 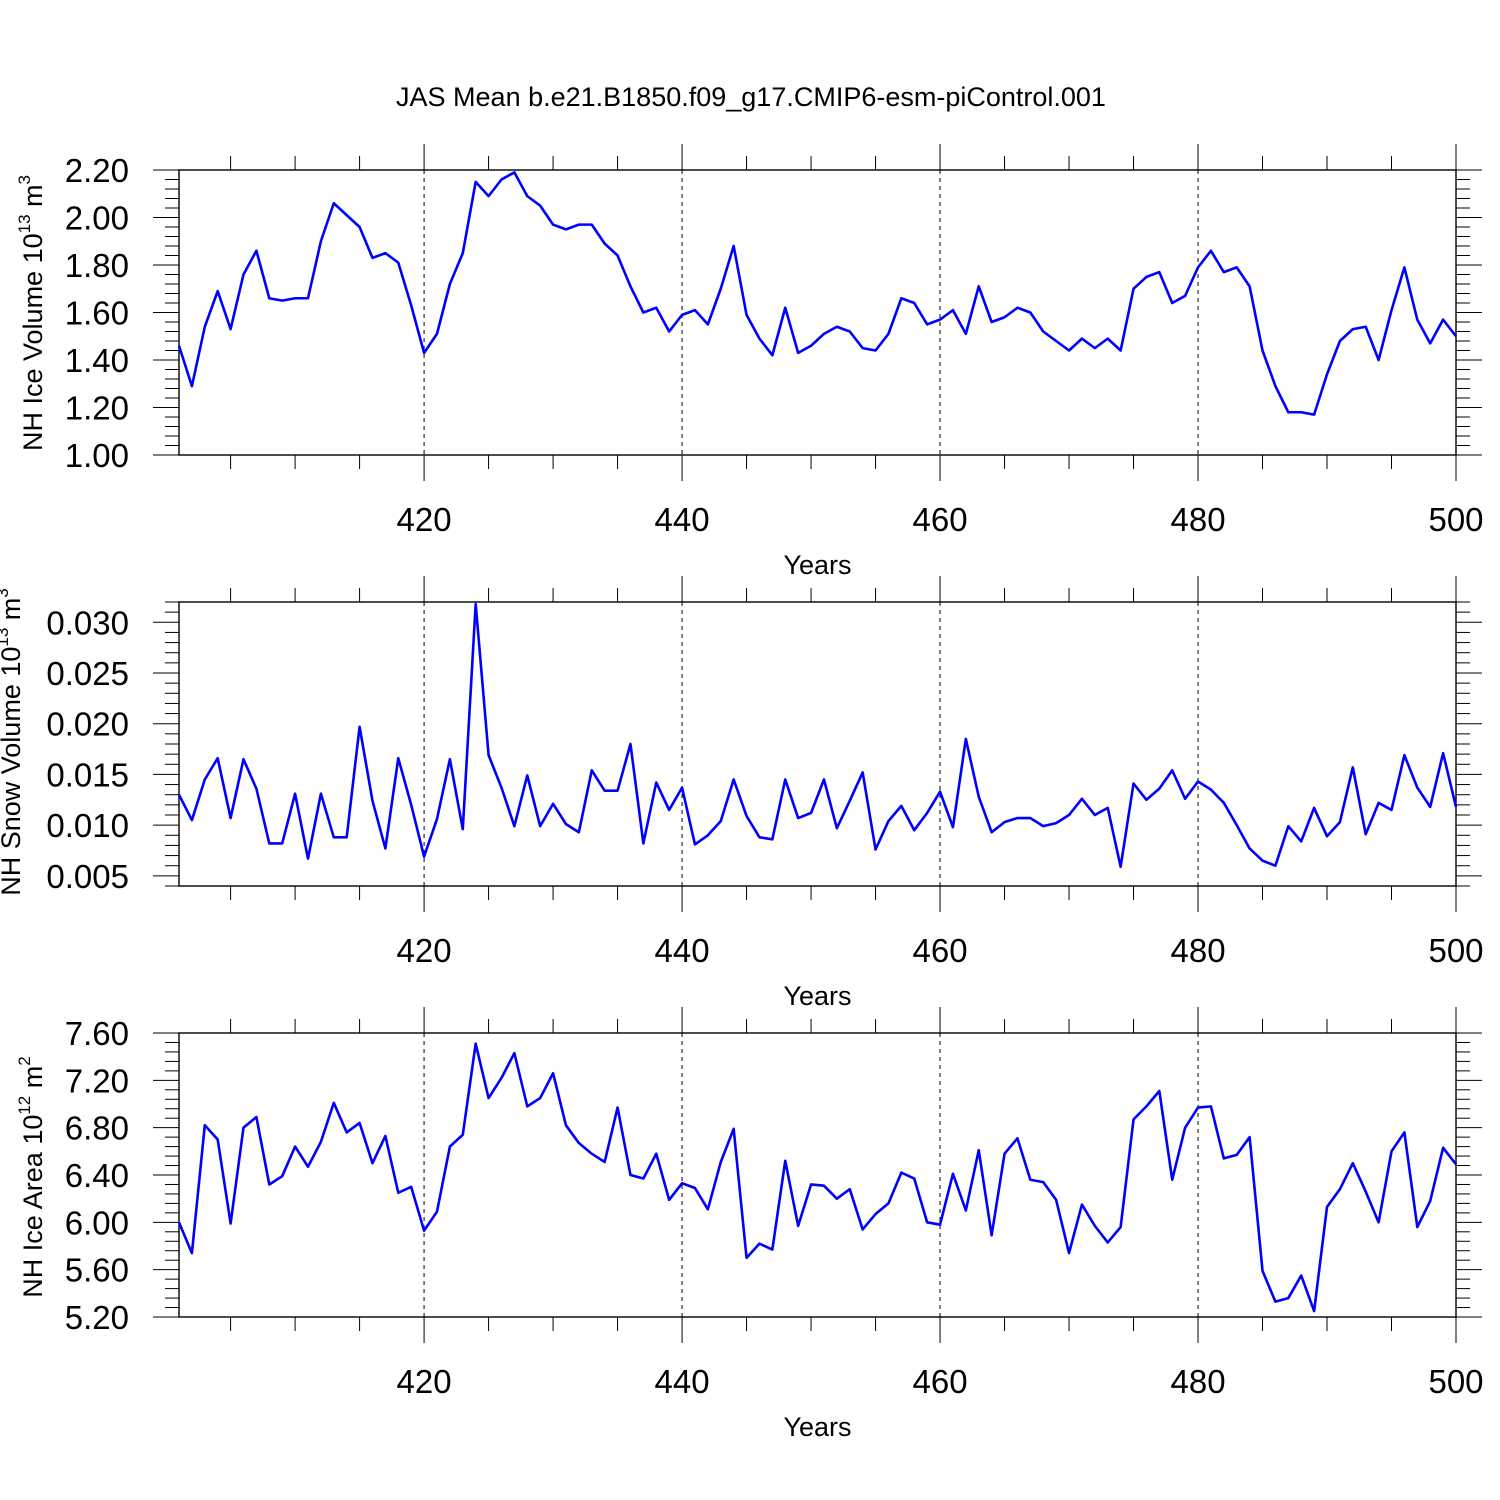 What do you see at coordinates (31, 313) in the screenshot?
I see `y-axis-label: NH Ice Volume 1013 m3` at bounding box center [31, 313].